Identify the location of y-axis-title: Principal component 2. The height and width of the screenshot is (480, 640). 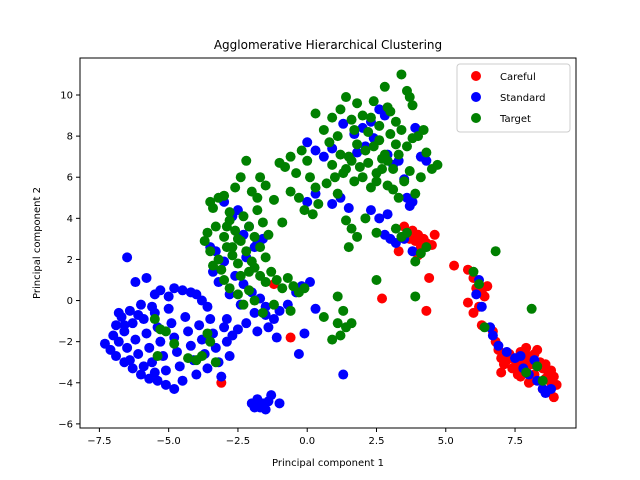
(37, 243).